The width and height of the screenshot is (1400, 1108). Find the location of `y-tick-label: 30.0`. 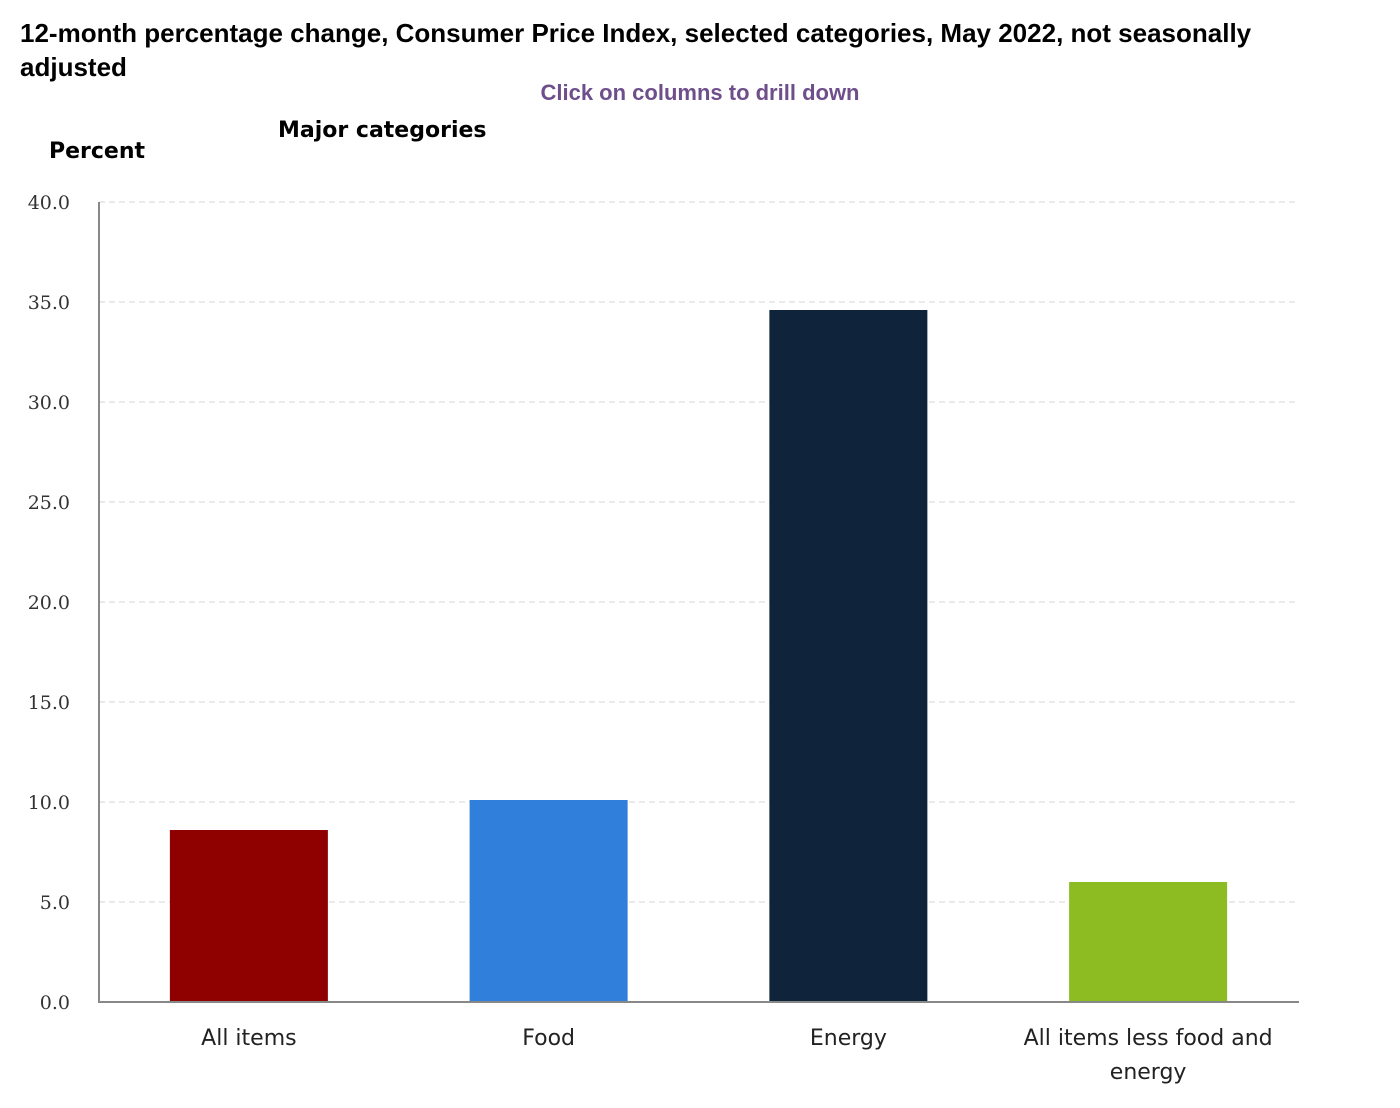

y-tick-label: 30.0 is located at coordinates (49, 403).